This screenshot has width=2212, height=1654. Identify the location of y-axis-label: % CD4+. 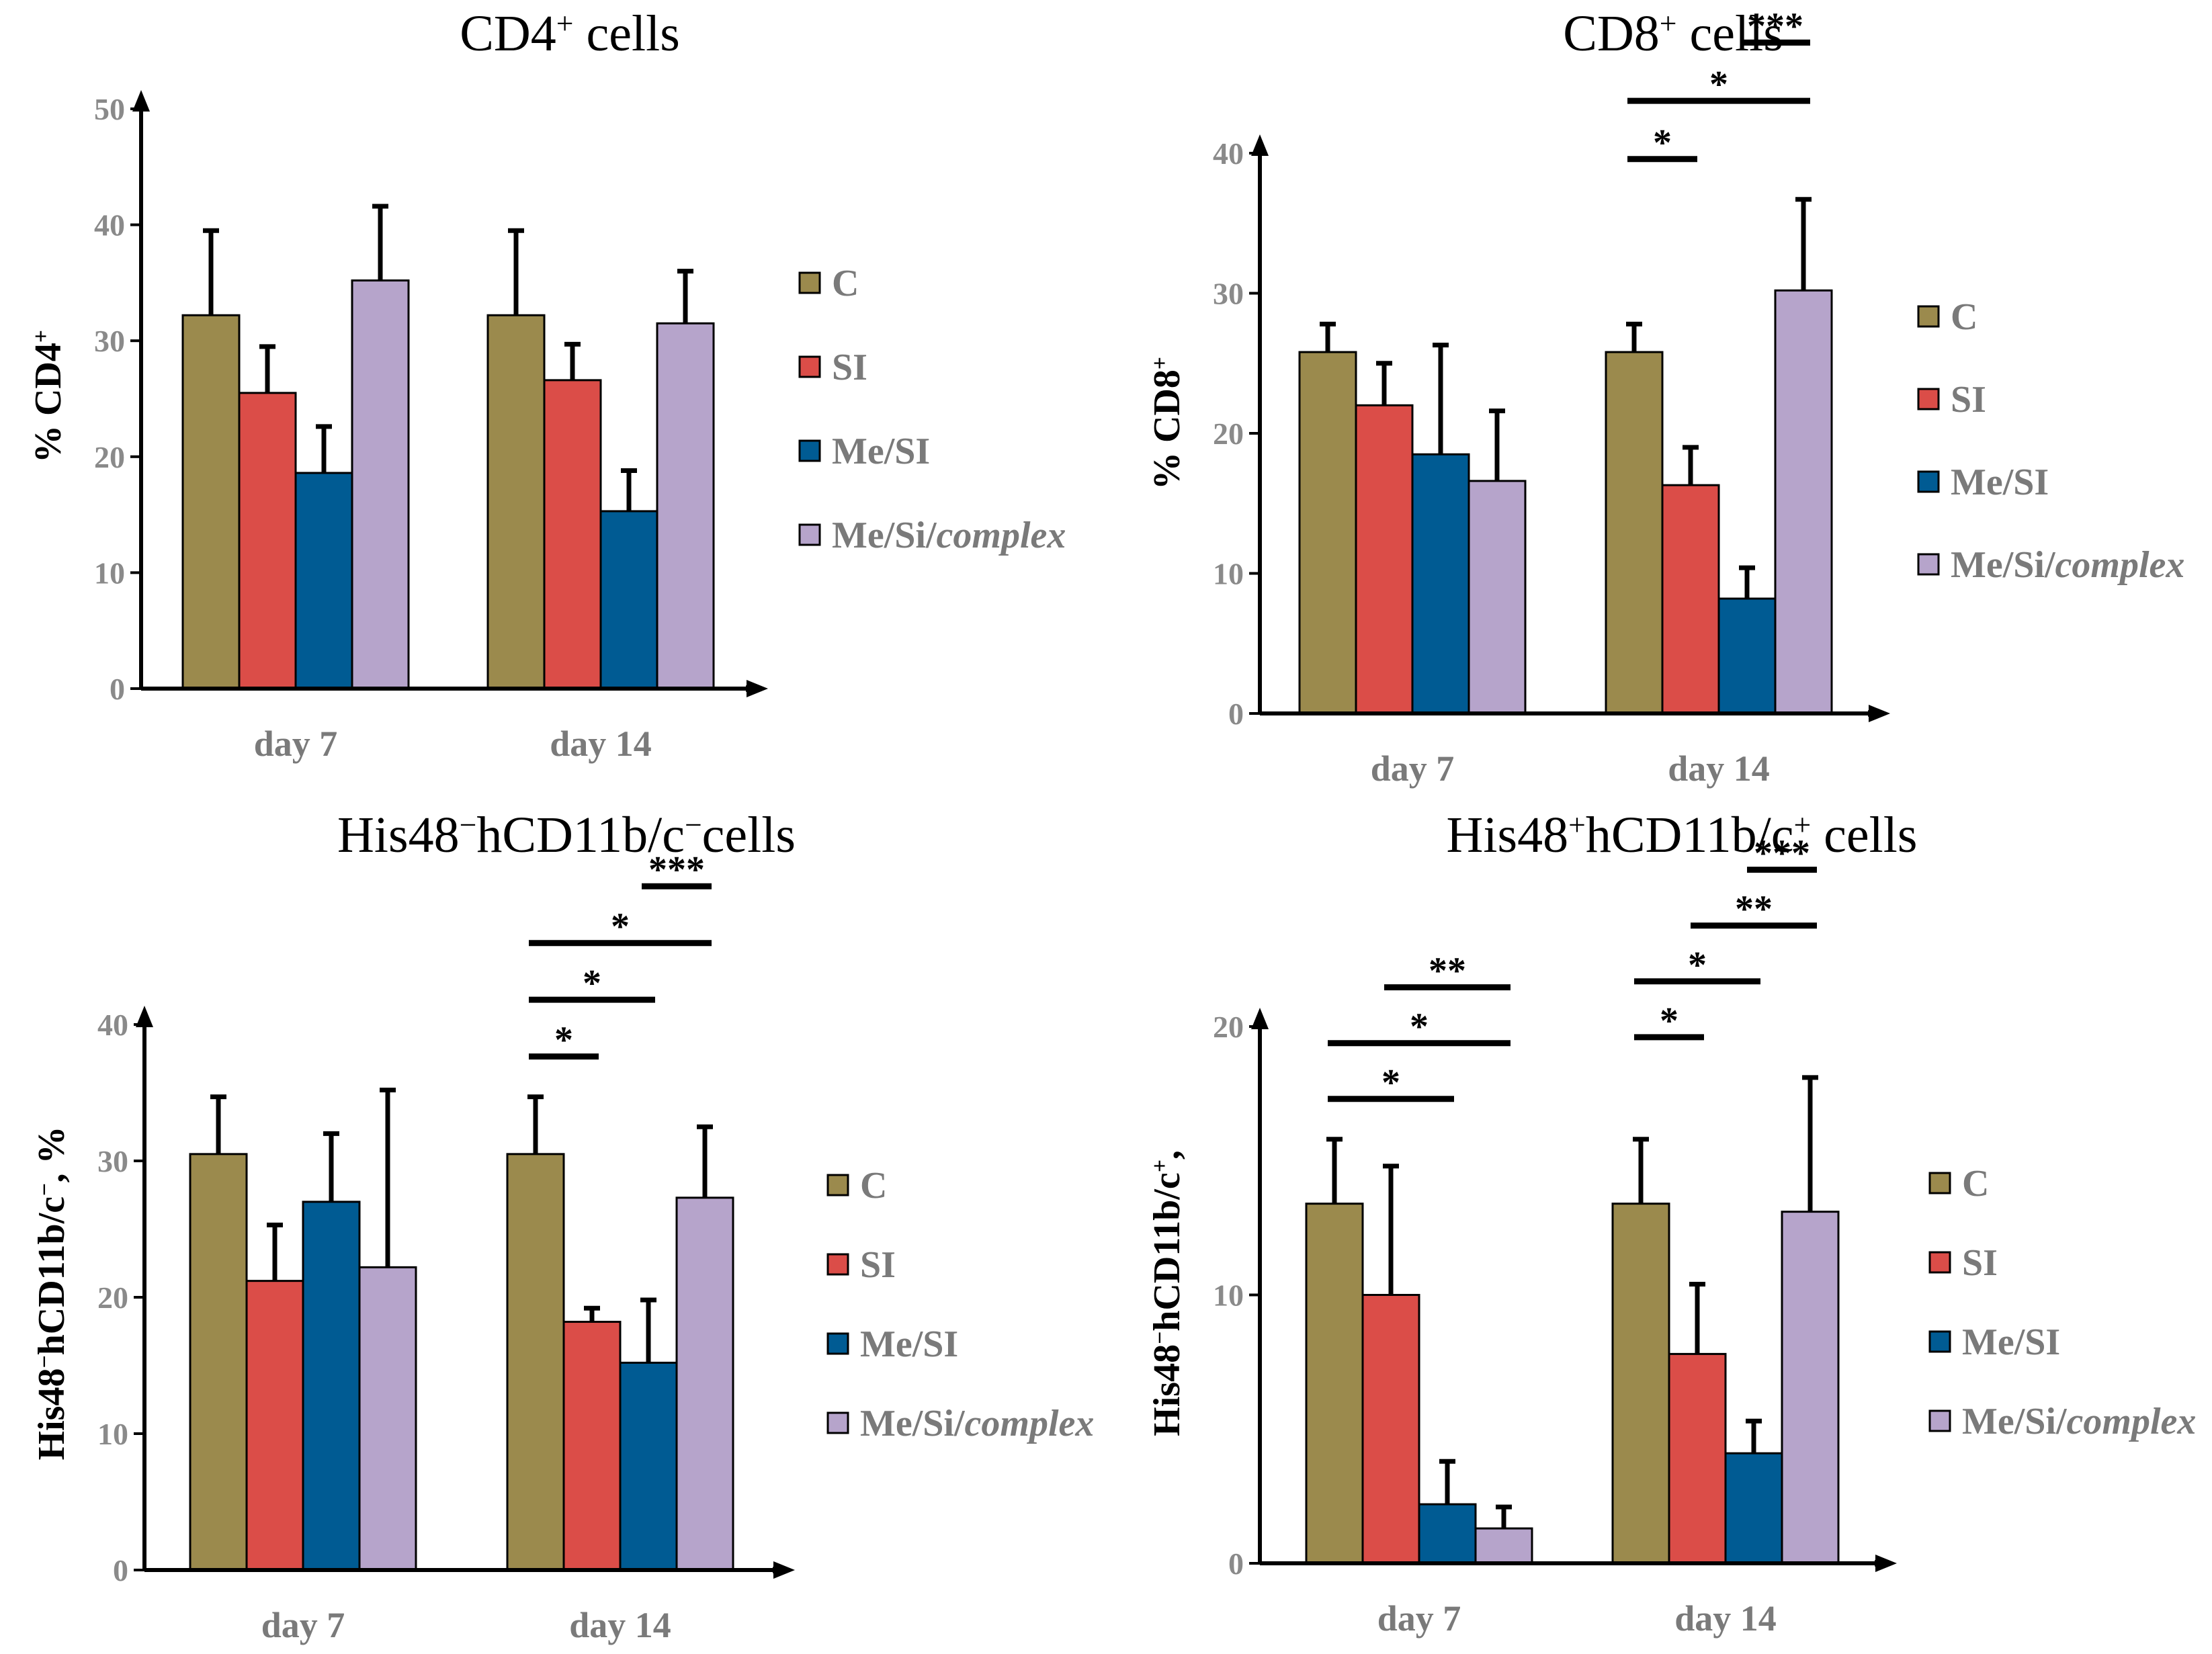
(48, 396).